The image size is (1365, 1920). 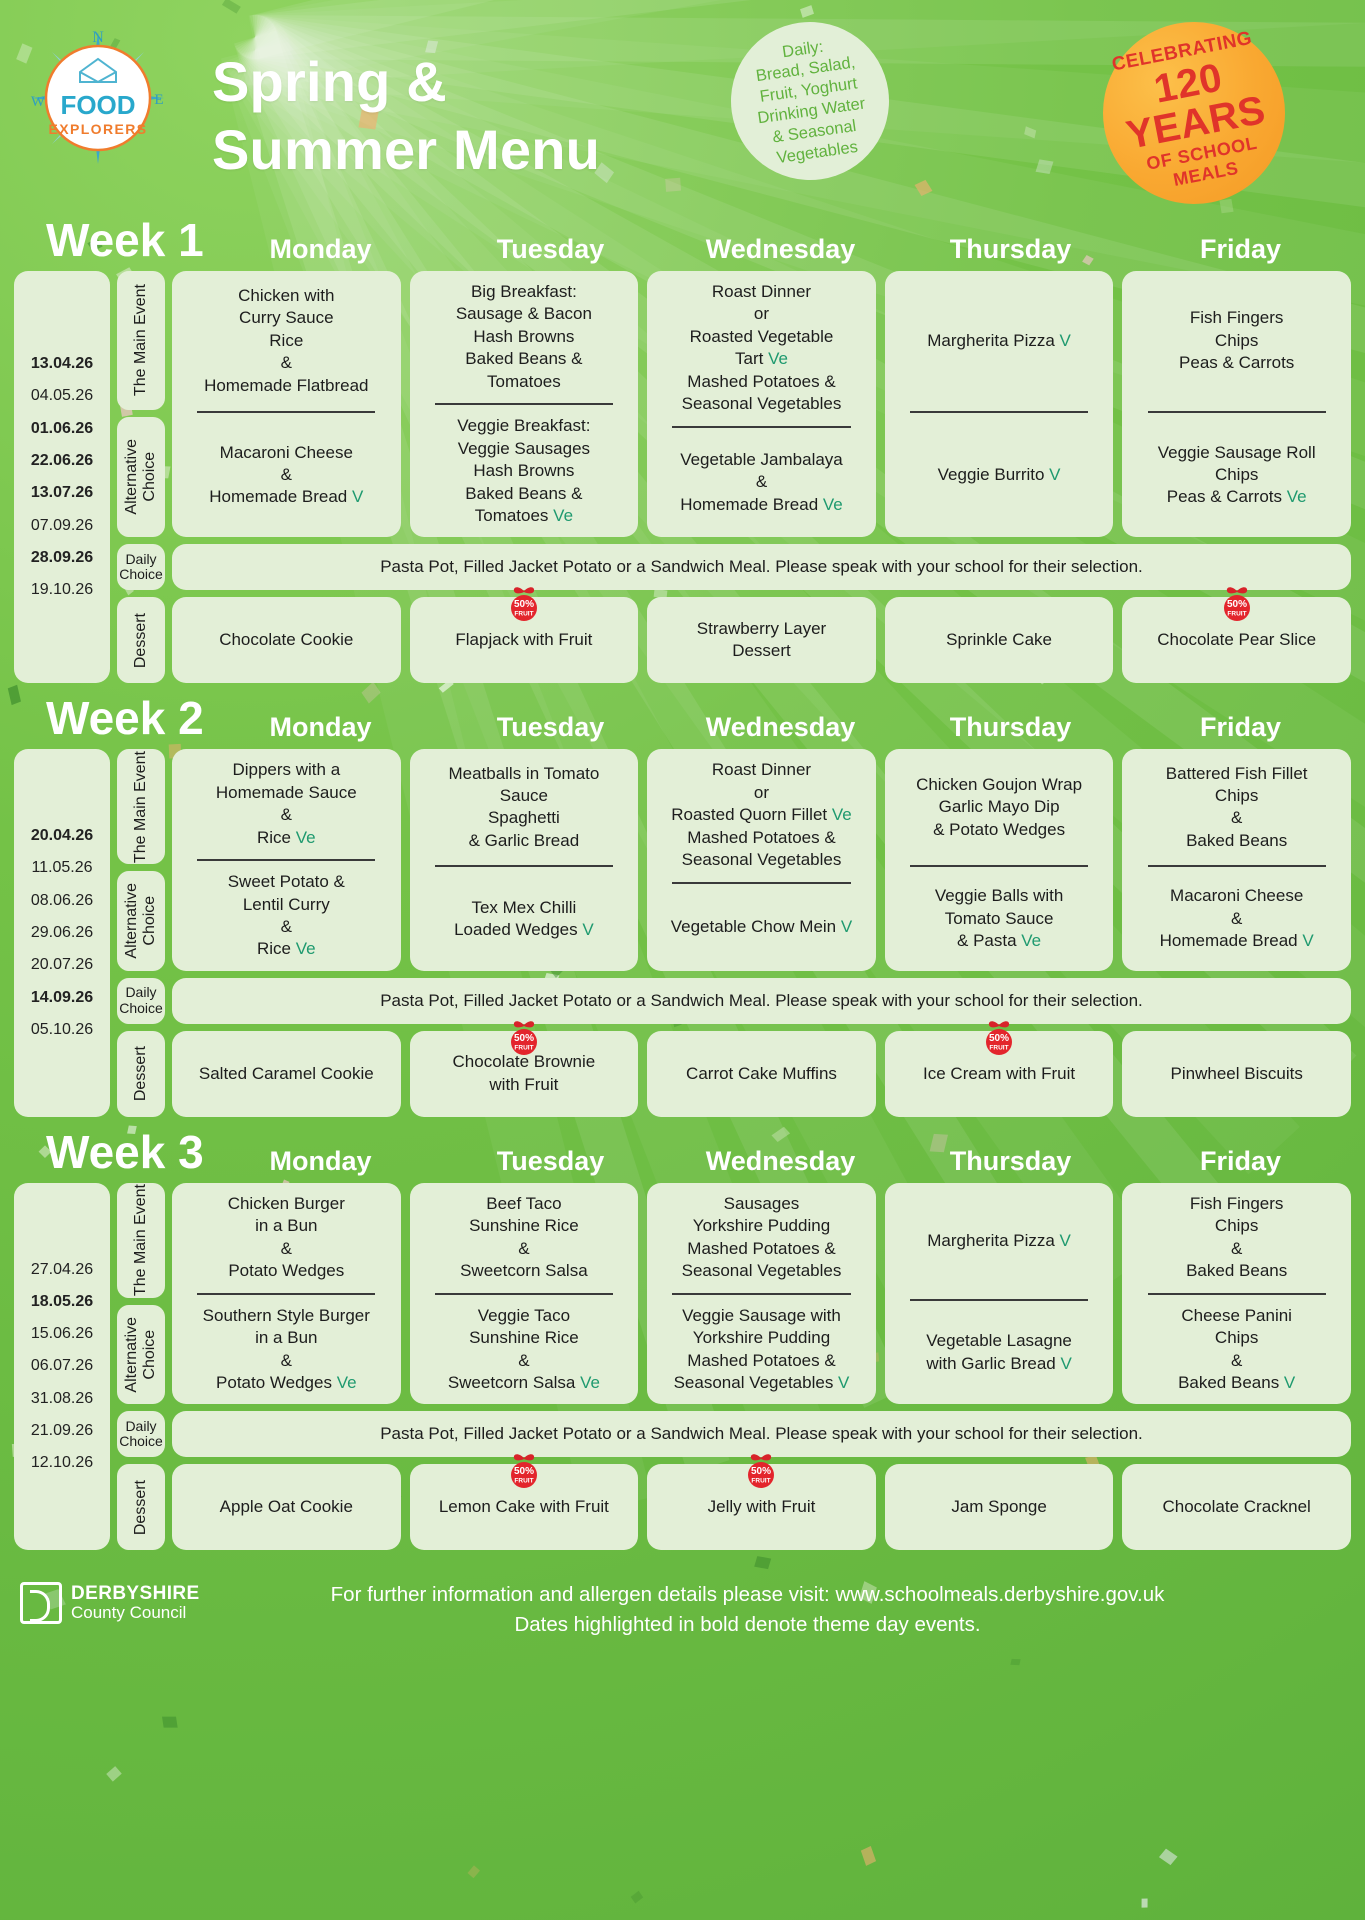 I want to click on dessert-cell: Pinwheel Biscuits, so click(x=1236, y=1073).